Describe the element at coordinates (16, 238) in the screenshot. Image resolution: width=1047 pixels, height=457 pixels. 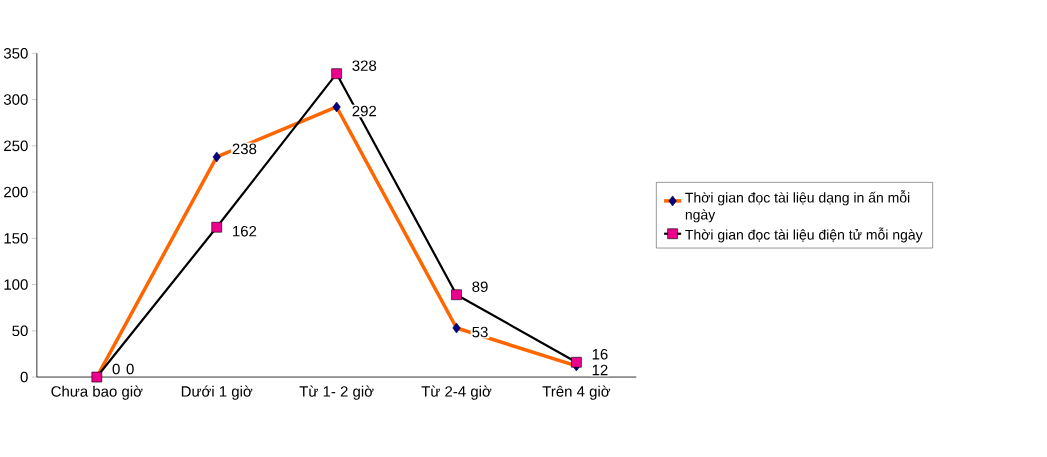
I see `y-tick-label: 150` at that location.